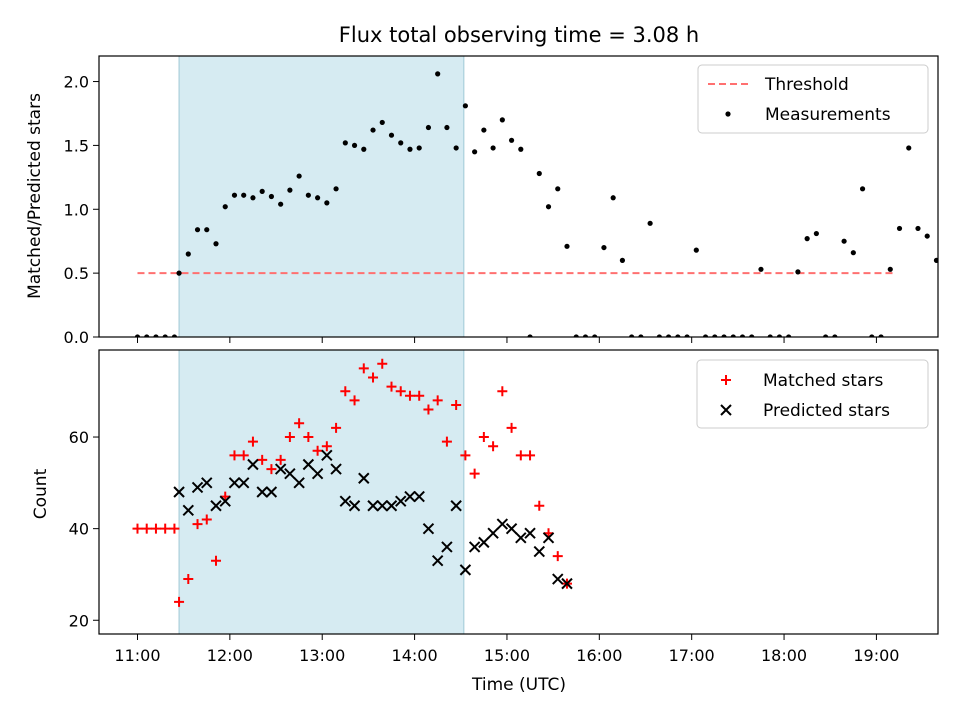 The width and height of the screenshot is (960, 720). I want to click on y-tick-label: 60, so click(79, 437).